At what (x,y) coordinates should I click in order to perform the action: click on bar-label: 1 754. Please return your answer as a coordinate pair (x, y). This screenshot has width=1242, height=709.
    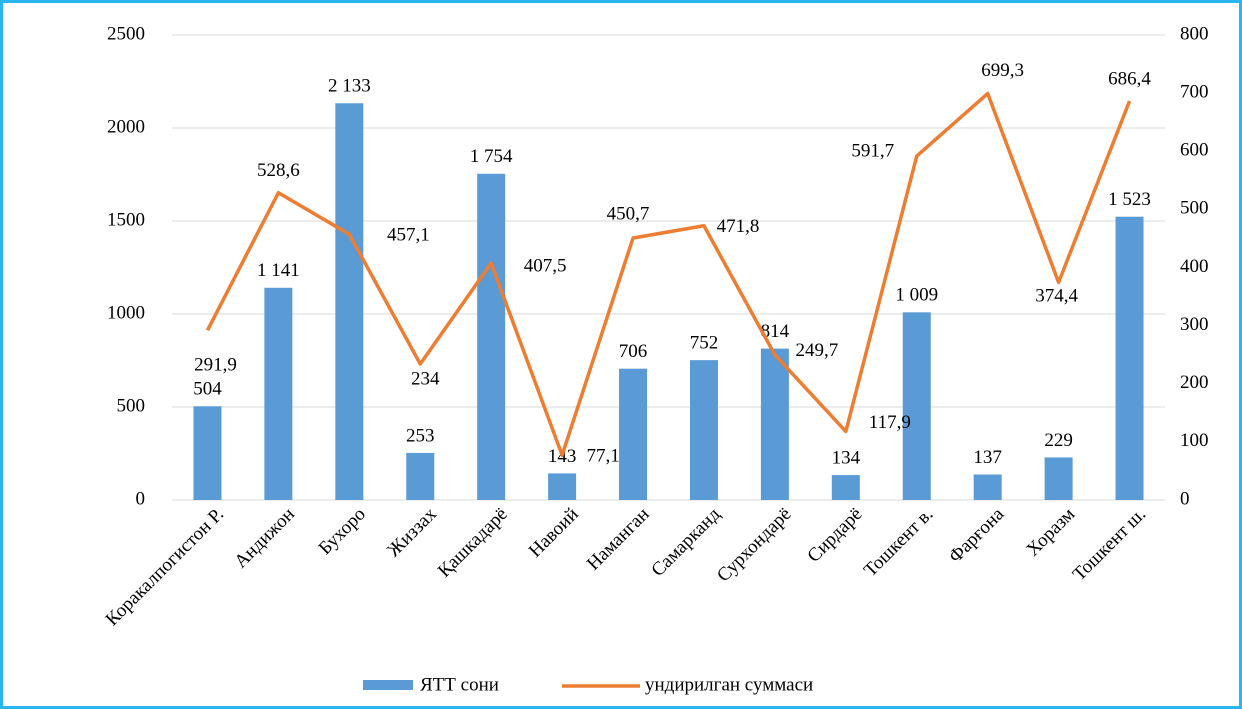
    Looking at the image, I should click on (491, 156).